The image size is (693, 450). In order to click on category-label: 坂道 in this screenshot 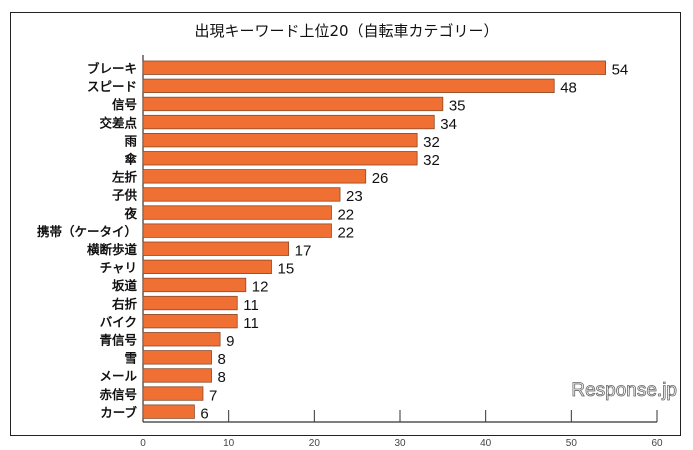, I will do `click(125, 285)`.